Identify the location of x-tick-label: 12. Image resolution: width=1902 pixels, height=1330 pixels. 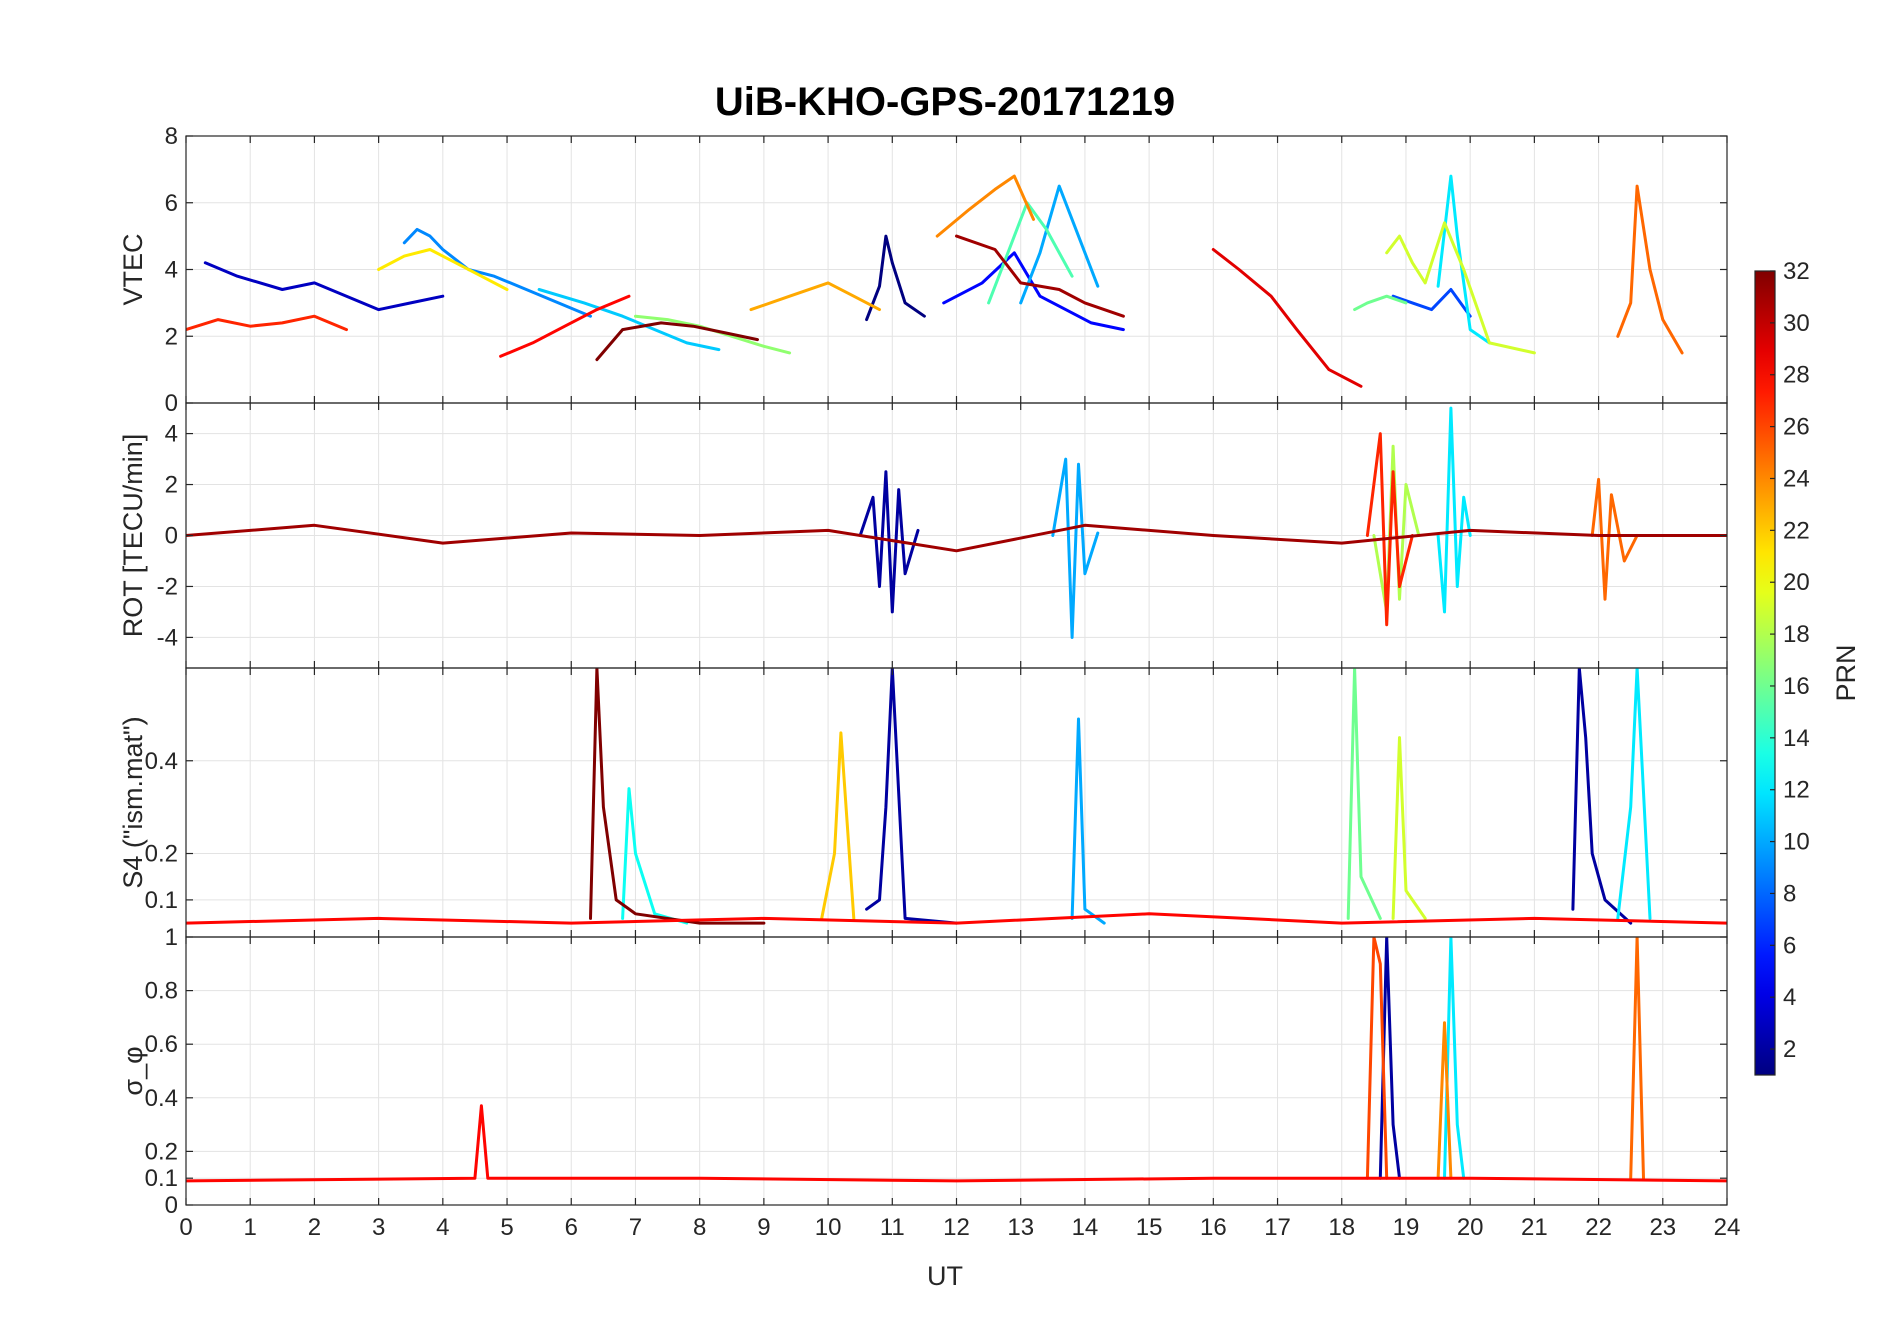
(956, 1227).